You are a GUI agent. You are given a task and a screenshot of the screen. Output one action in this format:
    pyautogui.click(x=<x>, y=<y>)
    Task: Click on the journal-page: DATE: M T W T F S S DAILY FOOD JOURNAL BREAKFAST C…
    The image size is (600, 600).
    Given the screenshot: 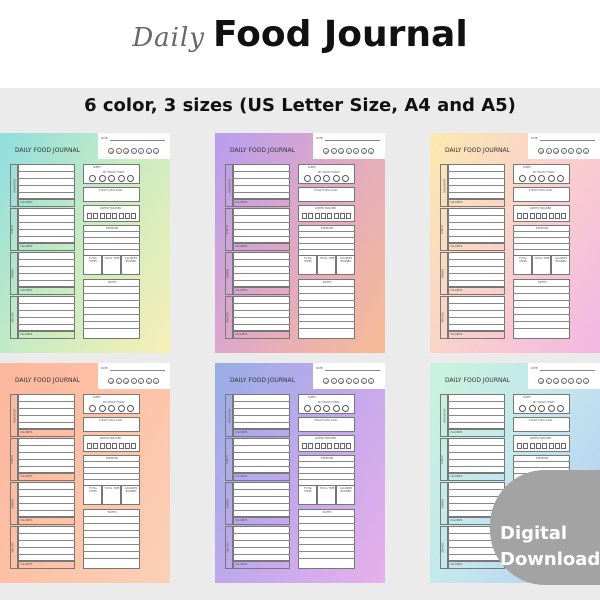 What is the action you would take?
    pyautogui.click(x=515, y=243)
    